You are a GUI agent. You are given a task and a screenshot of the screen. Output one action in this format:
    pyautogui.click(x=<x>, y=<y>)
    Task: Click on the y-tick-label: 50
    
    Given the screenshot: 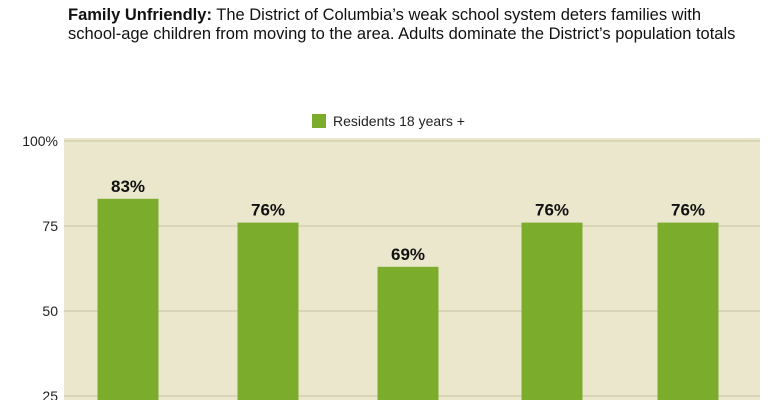 What is the action you would take?
    pyautogui.click(x=50, y=311)
    